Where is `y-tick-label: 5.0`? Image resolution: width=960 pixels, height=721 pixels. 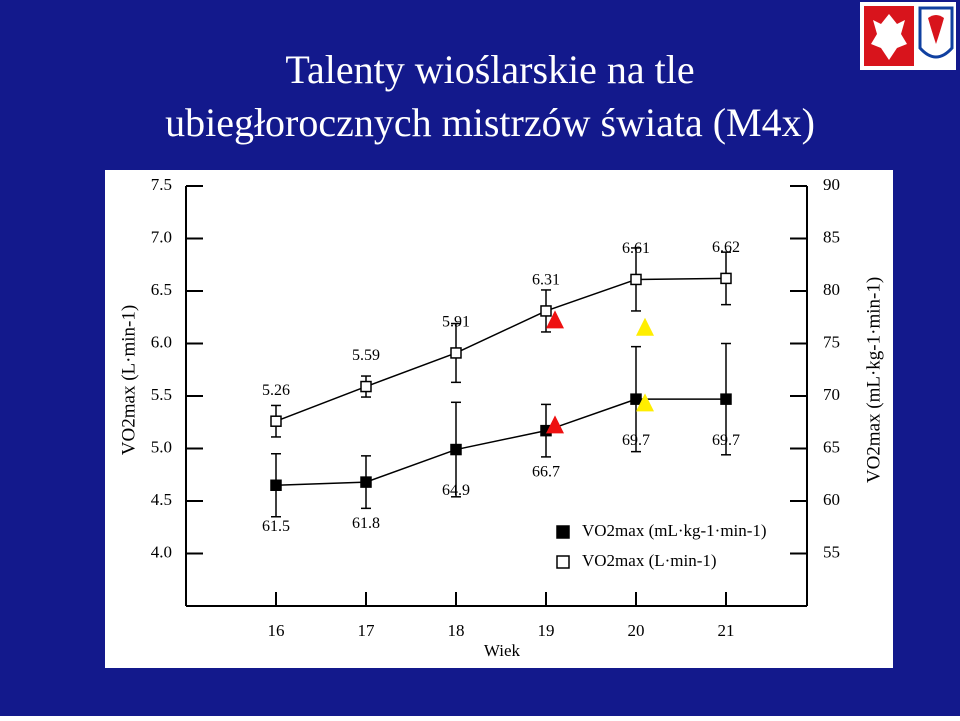 y-tick-label: 5.0 is located at coordinates (161, 446).